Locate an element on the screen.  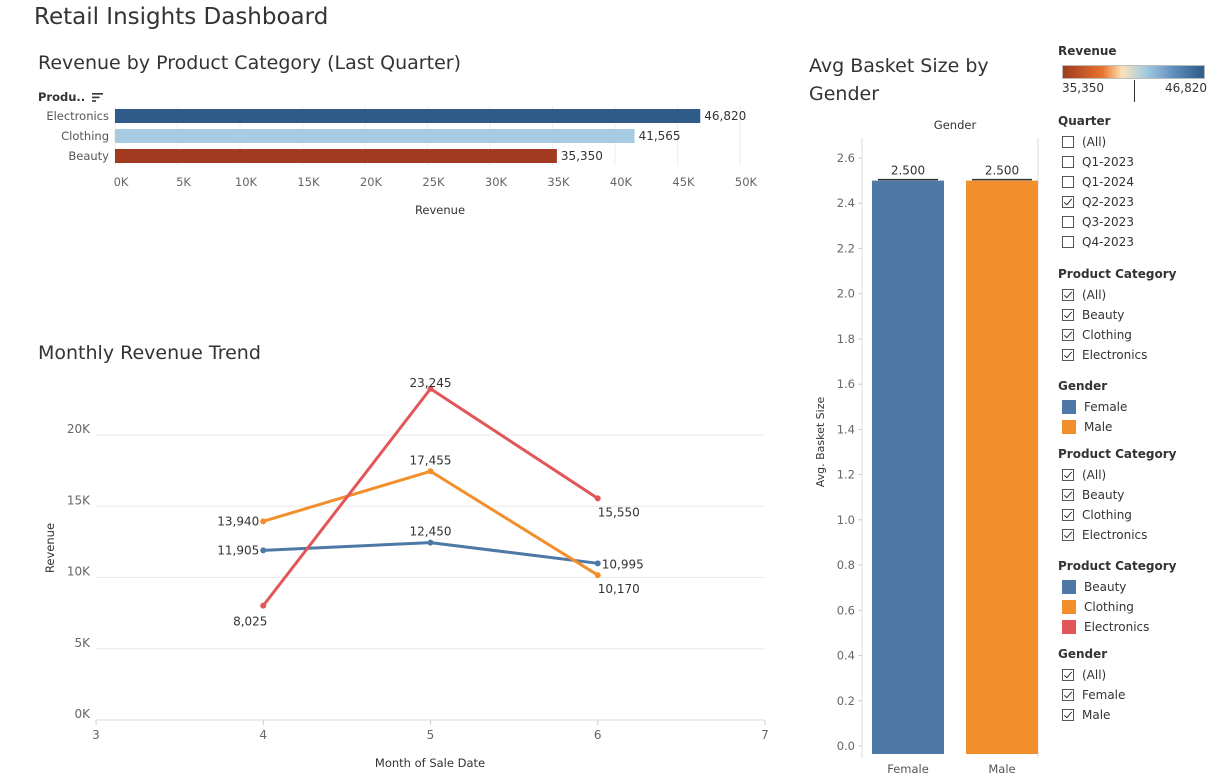
gender-legend-item: Male is located at coordinates (1094, 427).